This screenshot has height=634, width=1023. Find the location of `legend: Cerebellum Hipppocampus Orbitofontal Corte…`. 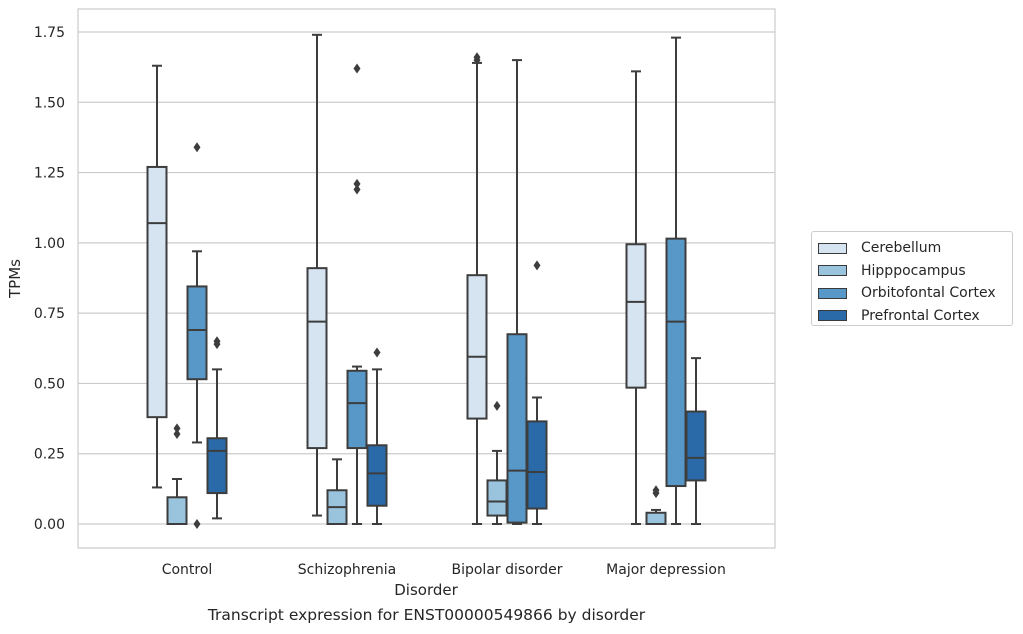

legend: Cerebellum Hipppocampus Orbitofontal Corte… is located at coordinates (912, 278).